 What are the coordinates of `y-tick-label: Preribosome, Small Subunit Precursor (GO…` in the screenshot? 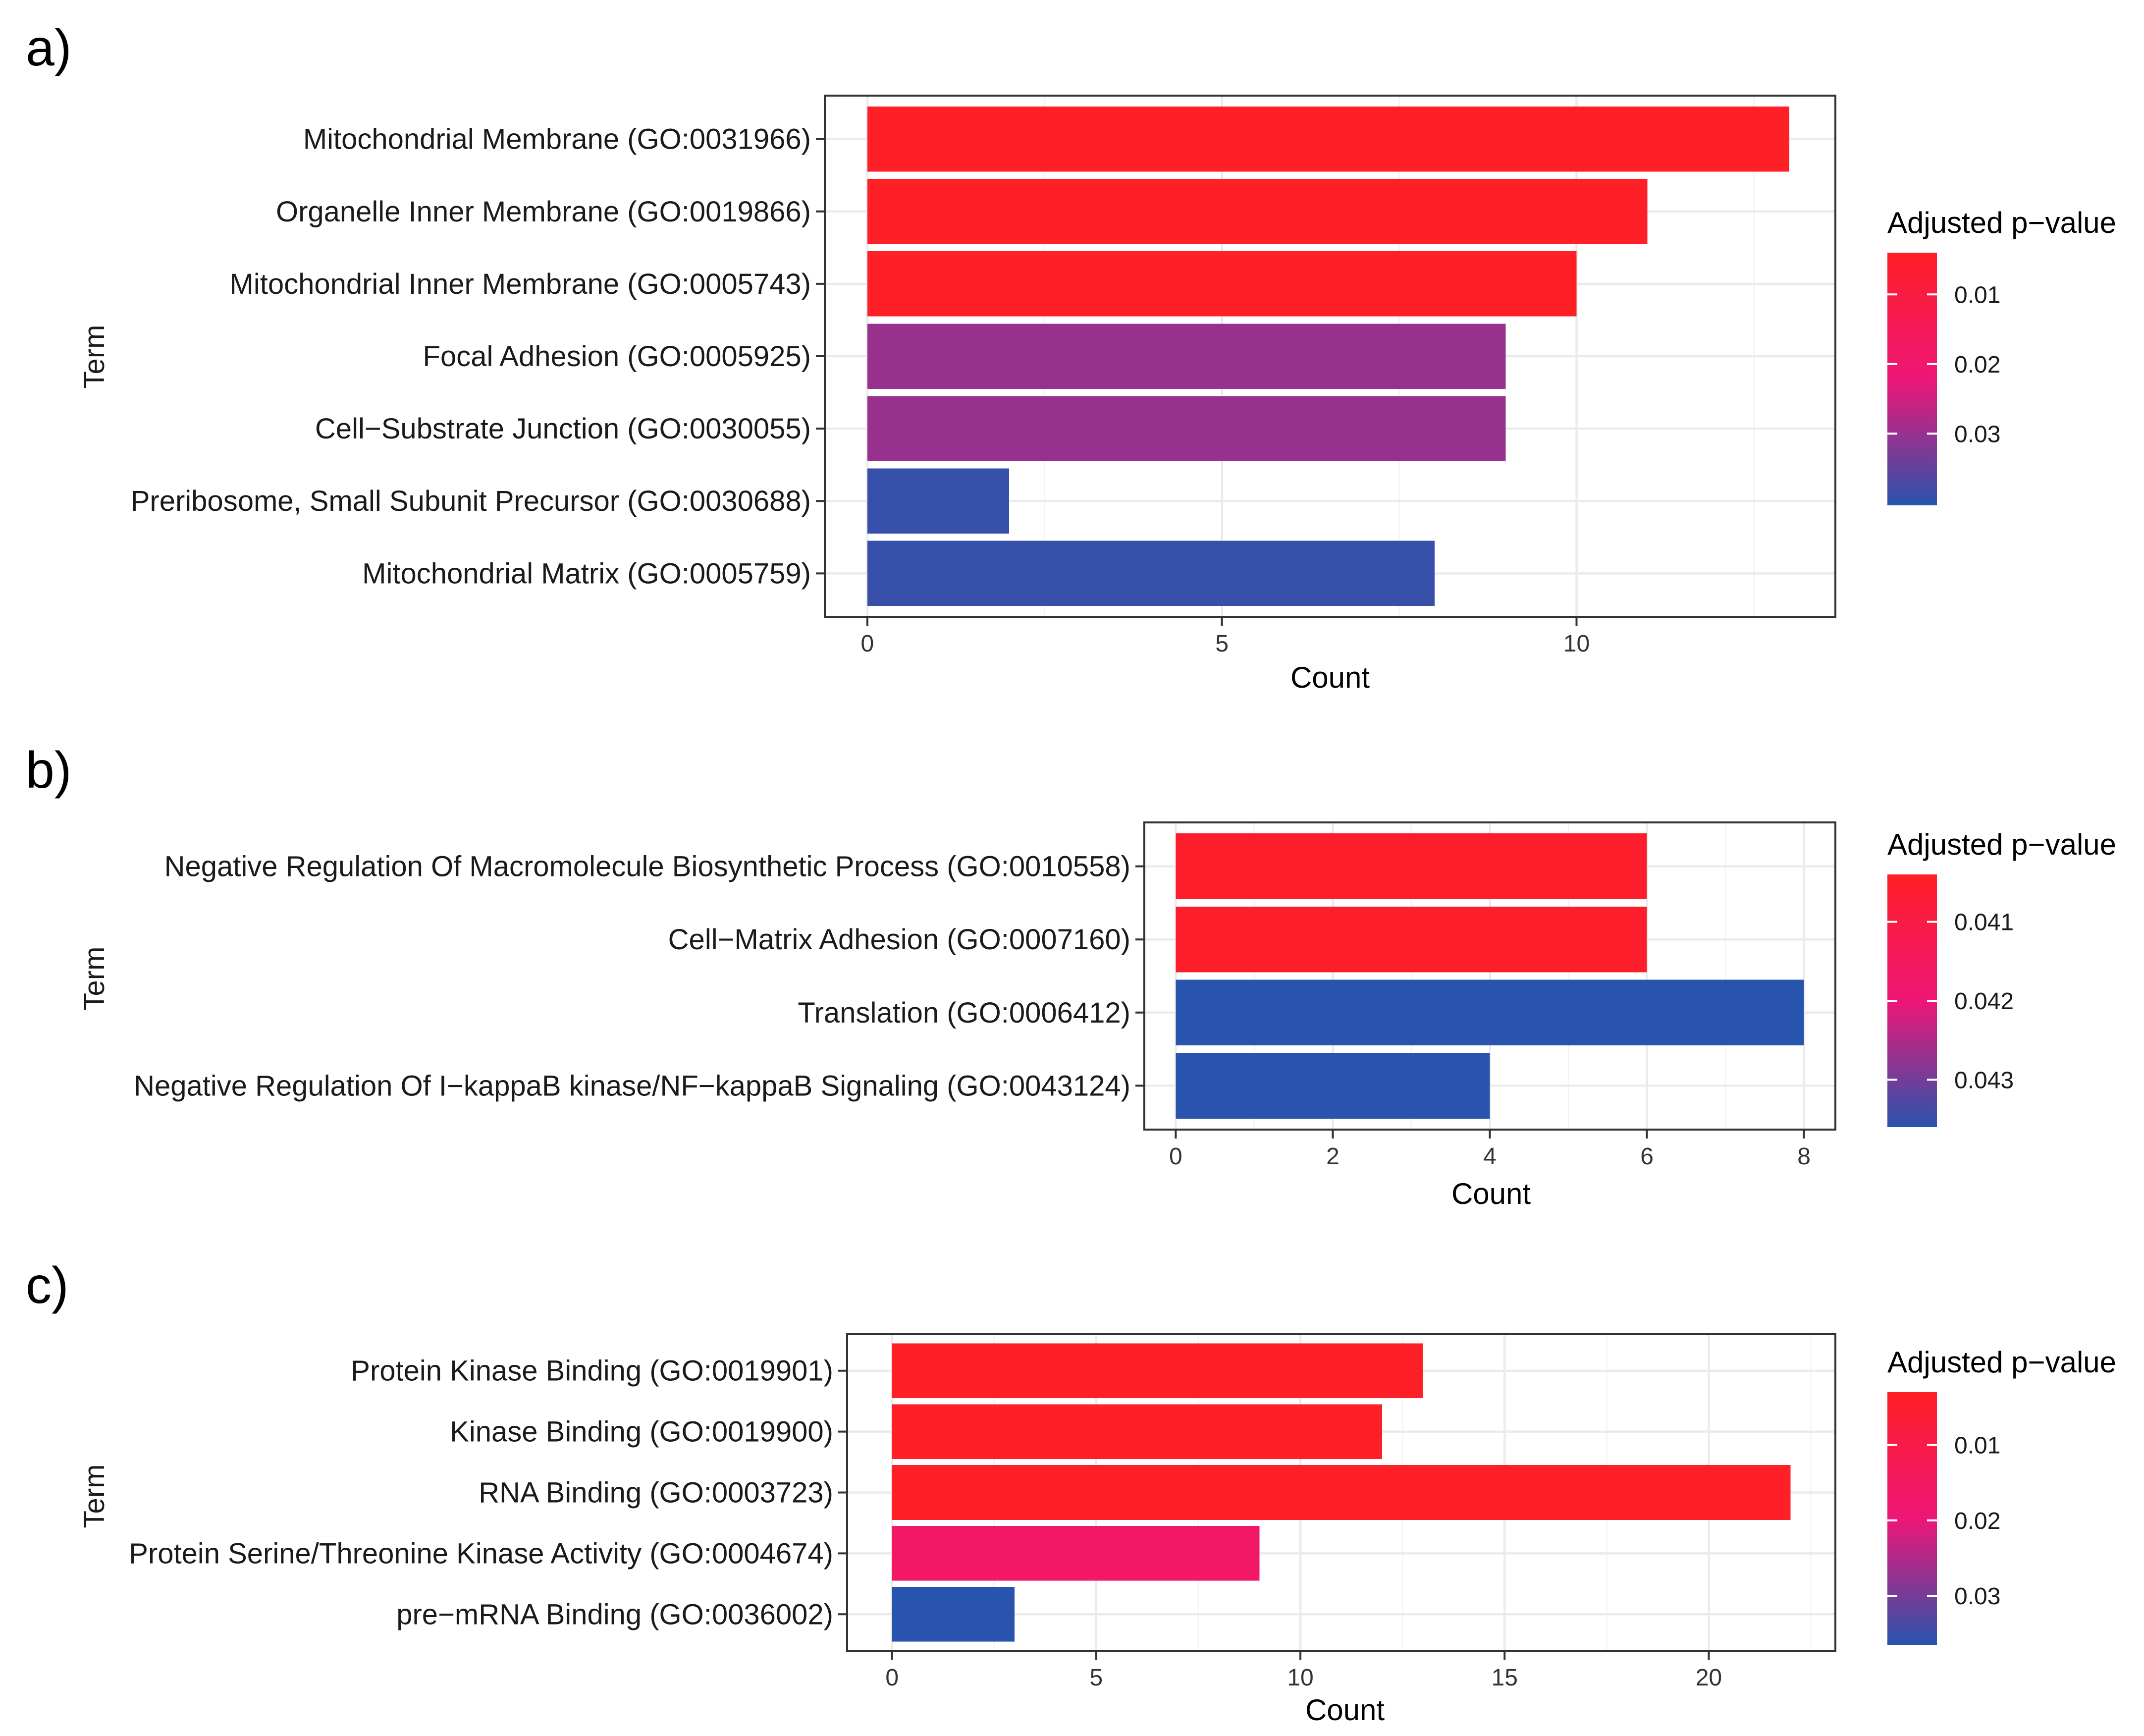 It's located at (471, 501).